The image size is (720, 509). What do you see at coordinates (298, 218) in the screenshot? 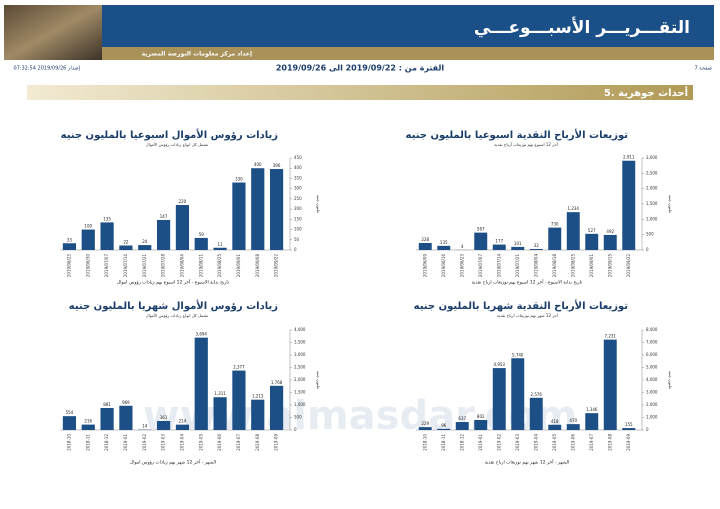
I see `y-tick-label: 150` at bounding box center [298, 218].